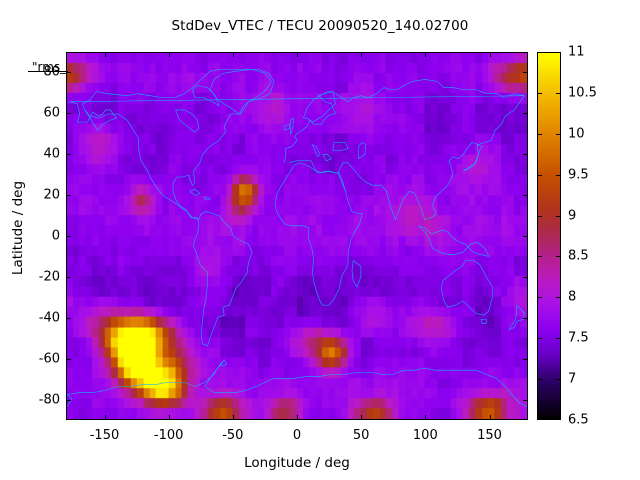 The height and width of the screenshot is (480, 640). What do you see at coordinates (51, 113) in the screenshot?
I see `y-tick-label: 60` at bounding box center [51, 113].